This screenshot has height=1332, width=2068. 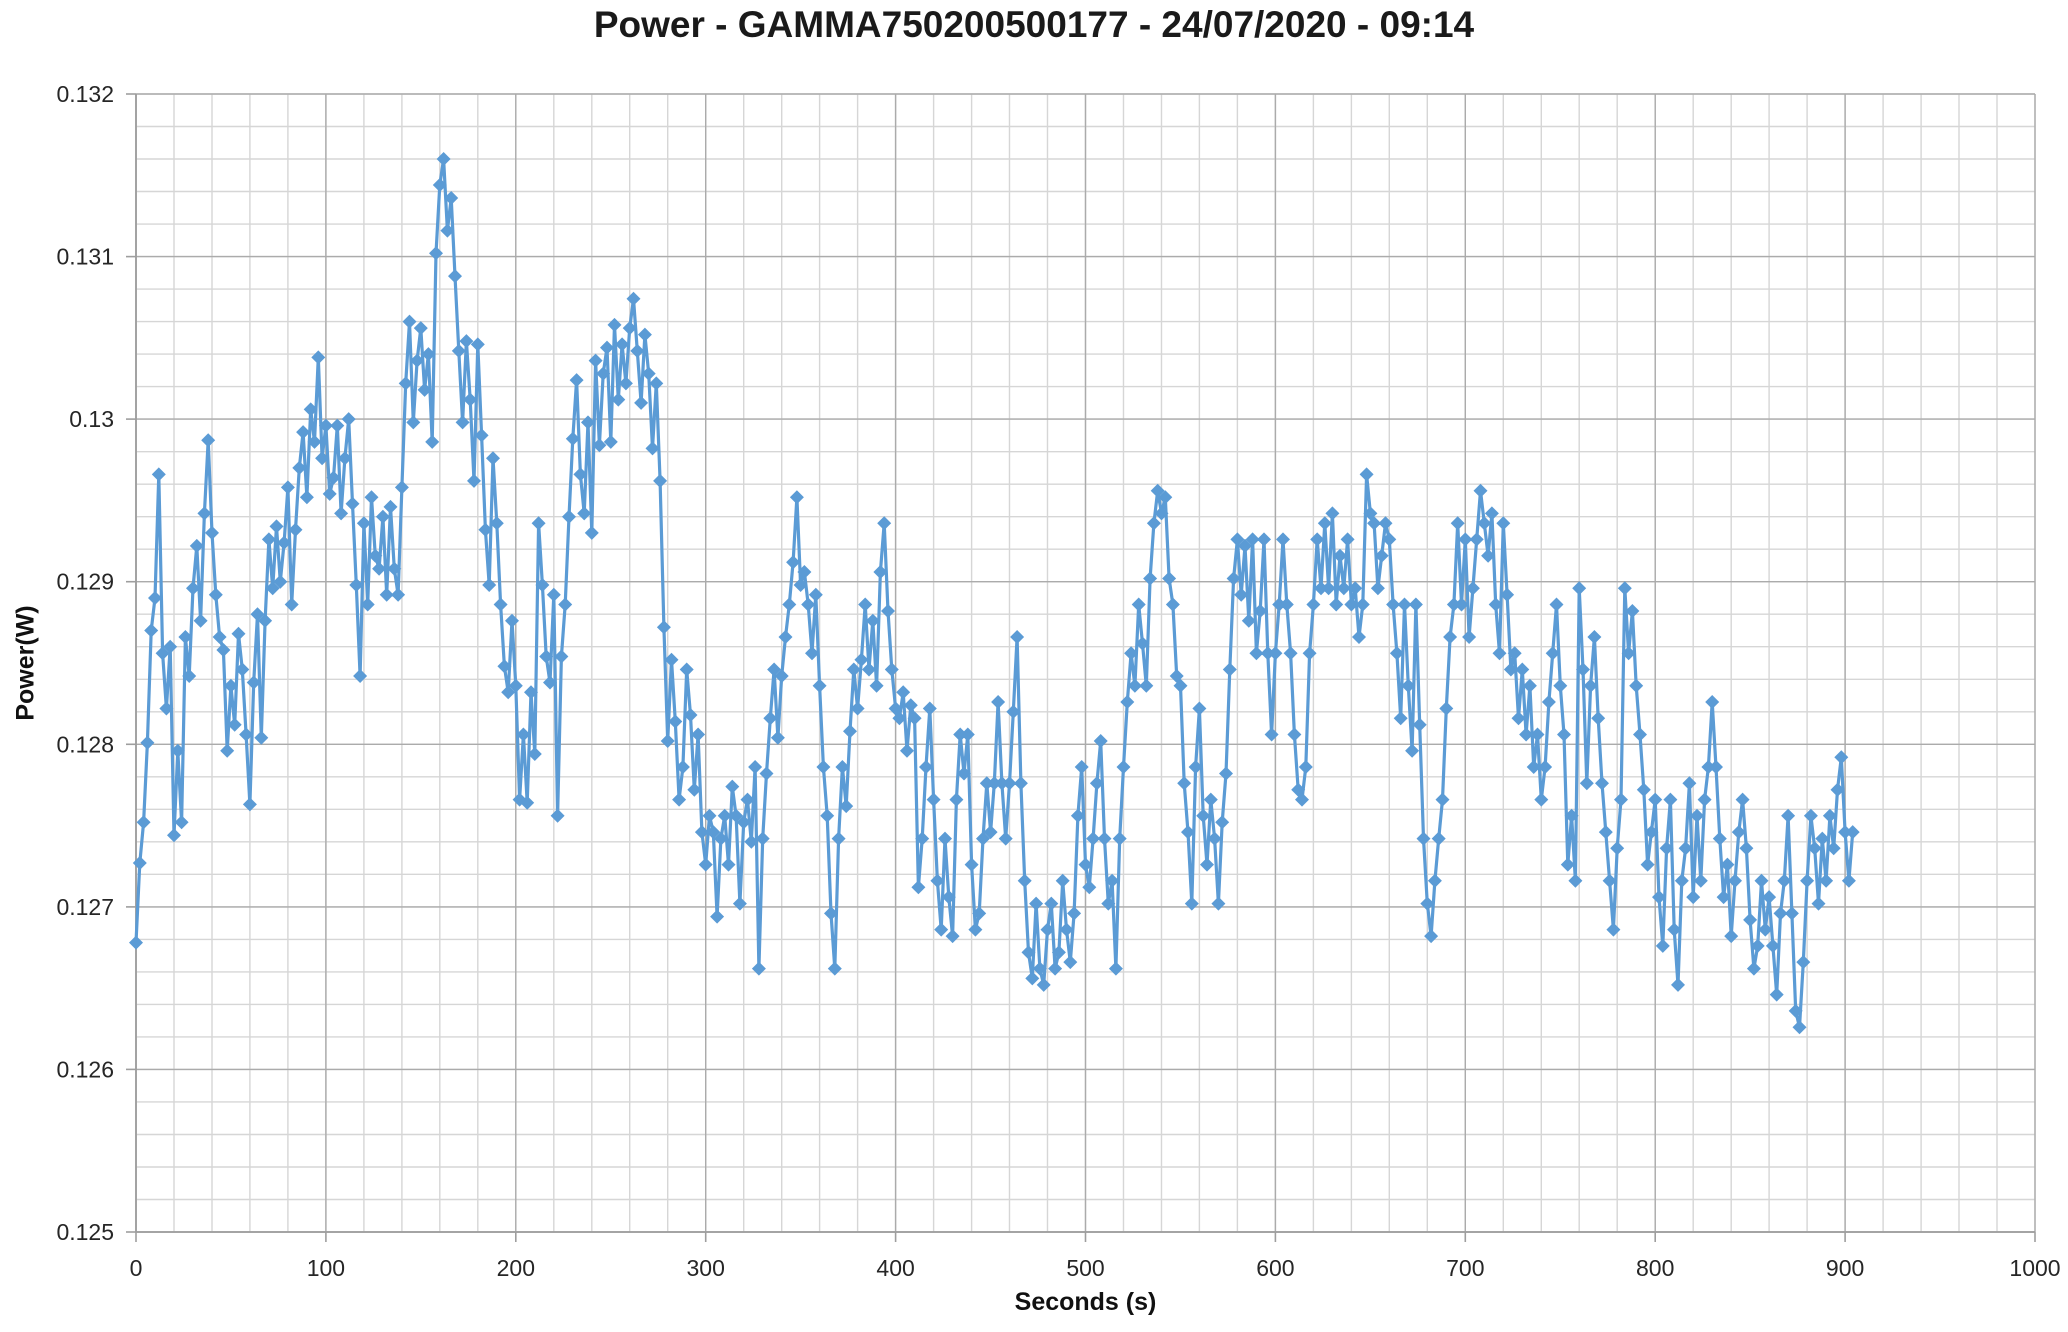 I want to click on x-tick-label: 0, so click(x=136, y=1268).